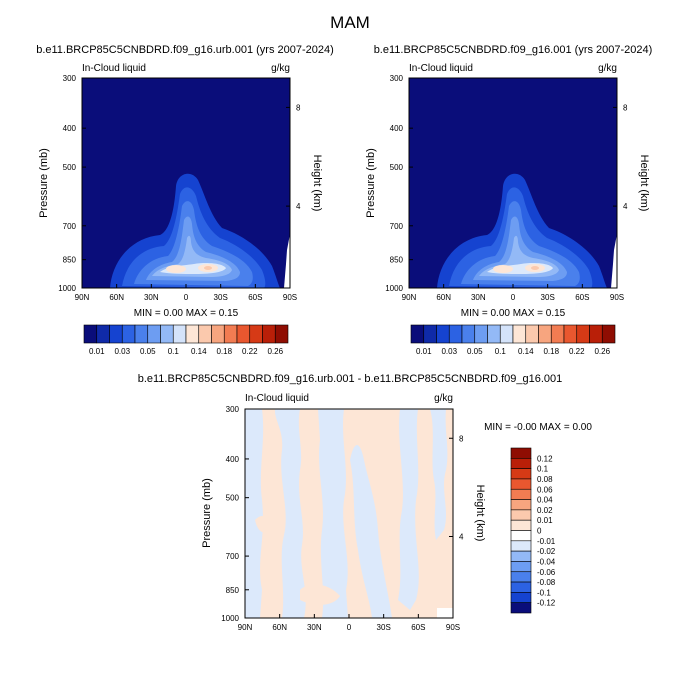 Image resolution: width=700 pixels, height=700 pixels. I want to click on colorbar-label: 0.05, so click(475, 351).